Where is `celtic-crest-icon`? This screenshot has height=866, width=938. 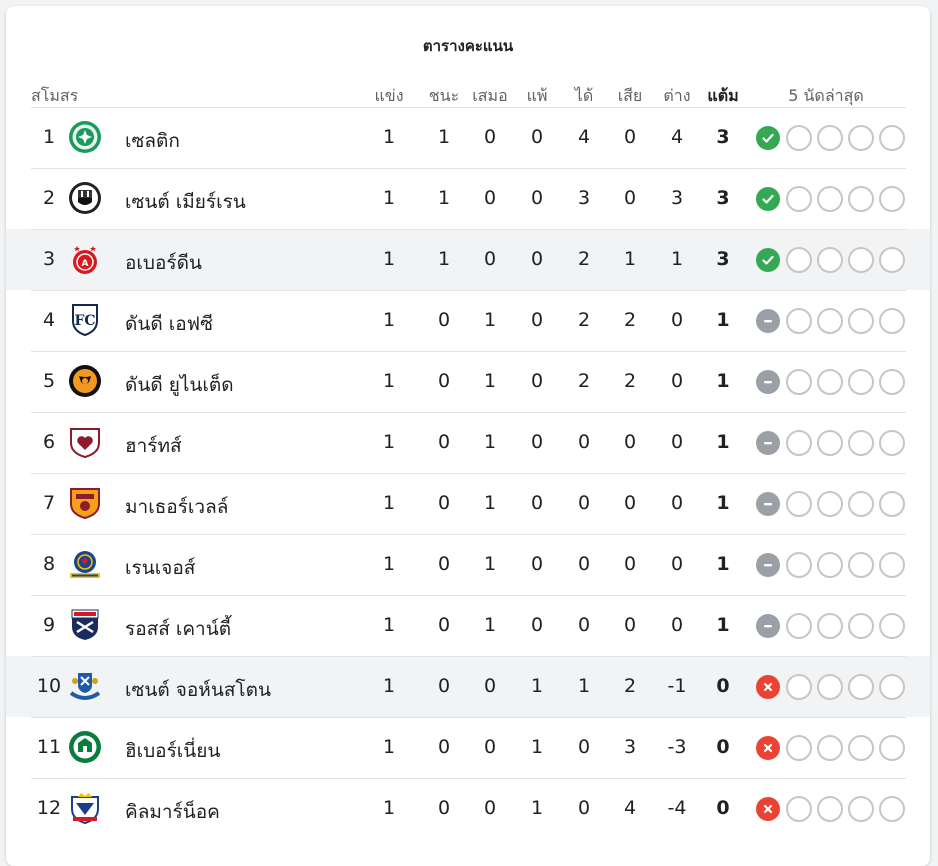
celtic-crest-icon is located at coordinates (85, 137).